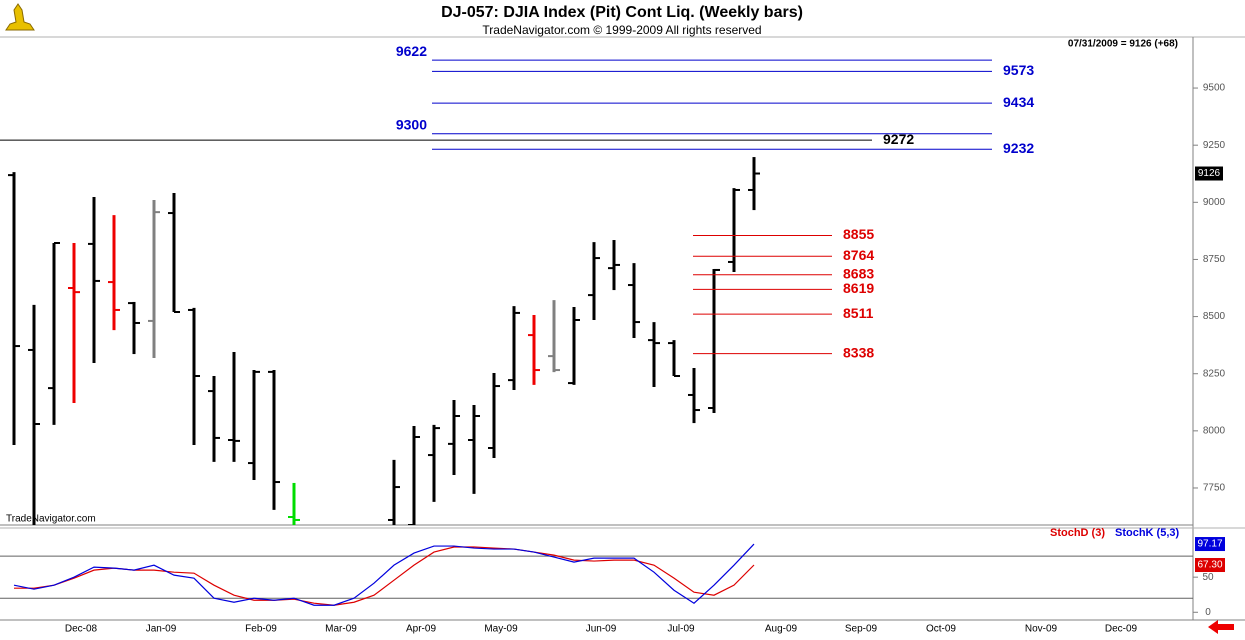 This screenshot has height=640, width=1245. Describe the element at coordinates (411, 51) in the screenshot. I see `level-label: 9622` at that location.